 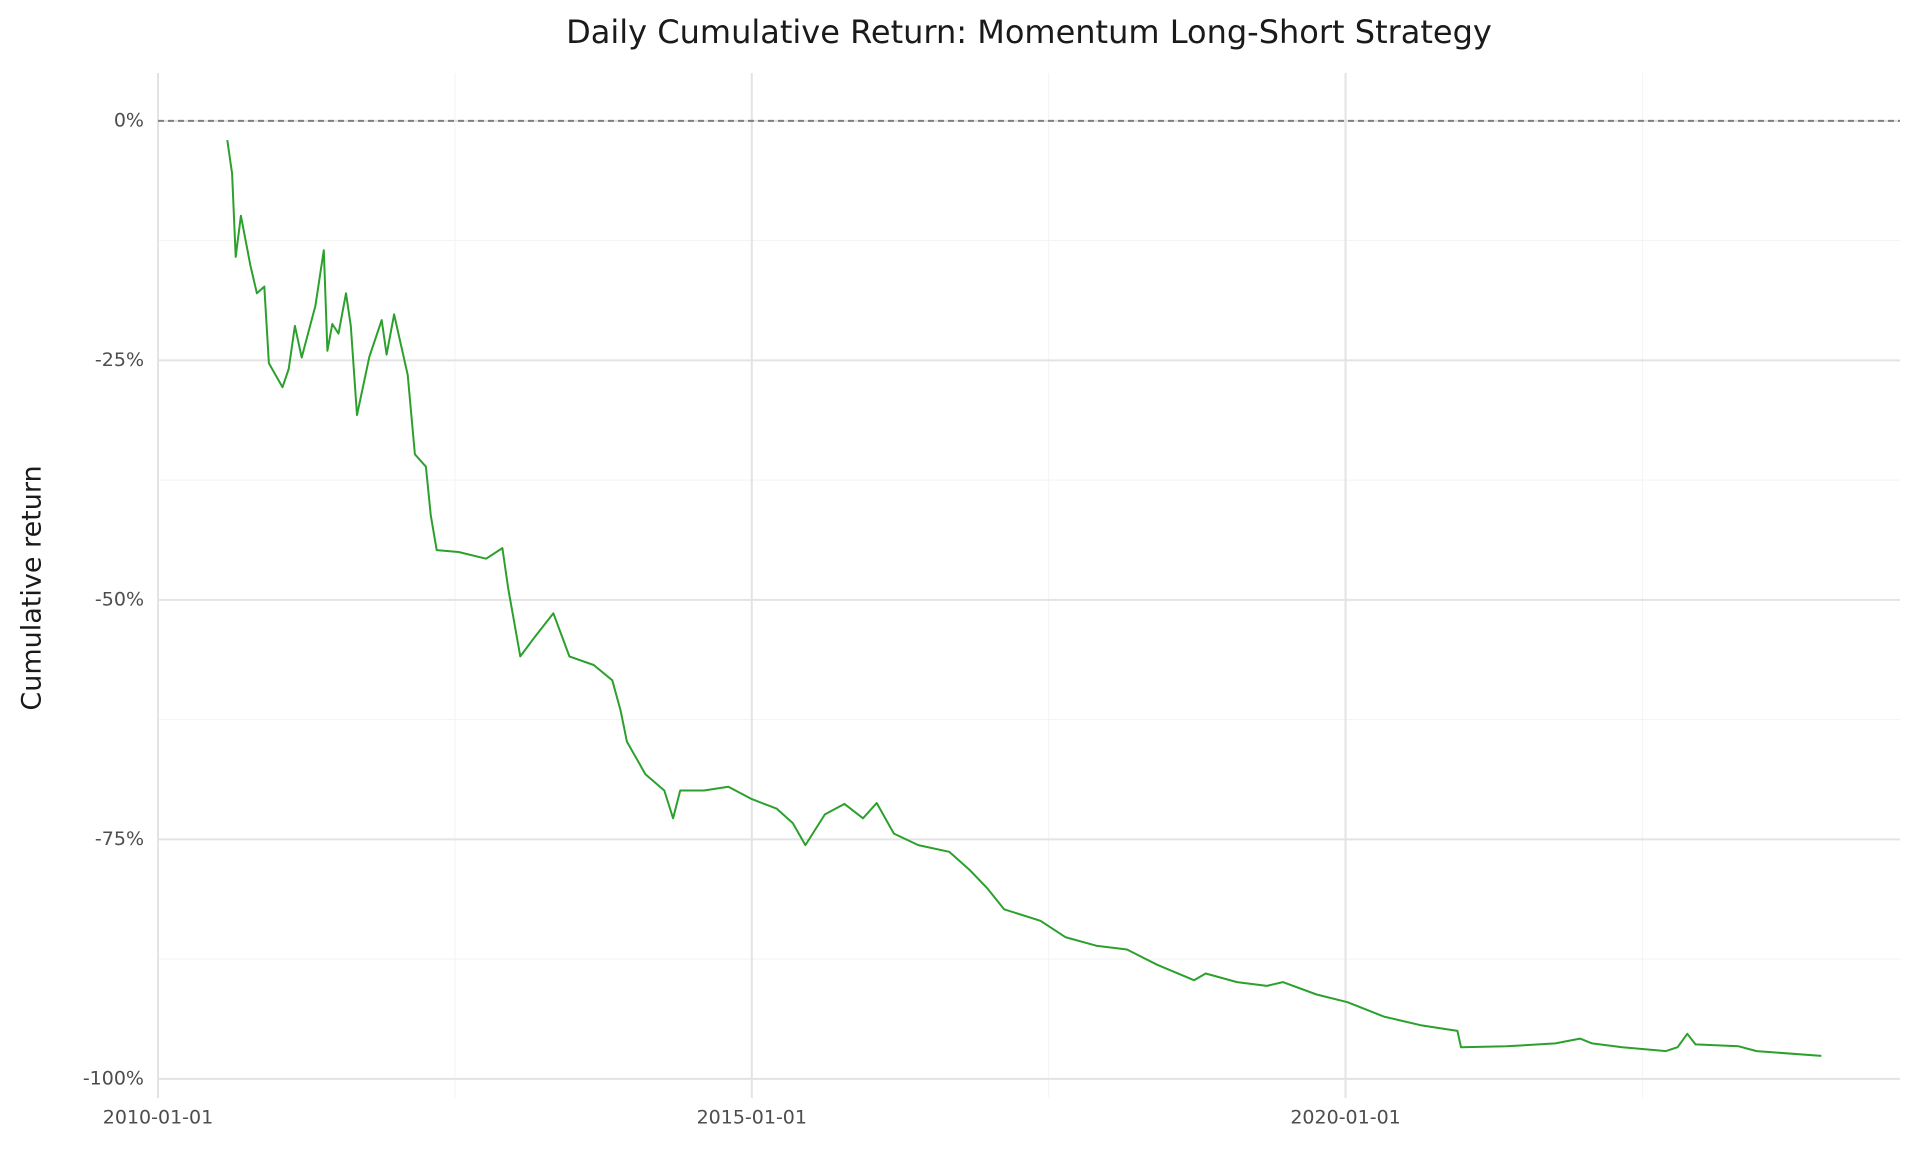 I want to click on y-tick-label: 0%, so click(x=129, y=120).